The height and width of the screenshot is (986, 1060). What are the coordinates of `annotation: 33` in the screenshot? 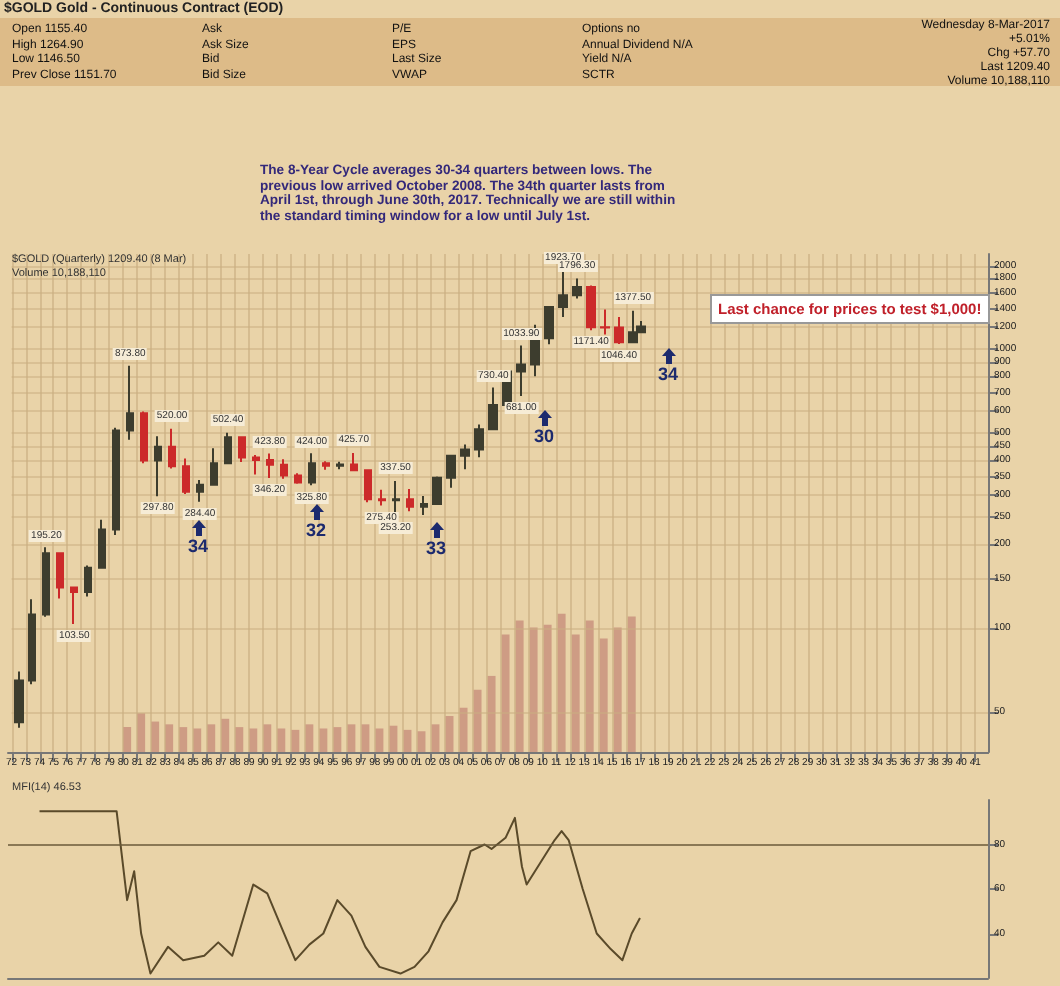 It's located at (436, 548).